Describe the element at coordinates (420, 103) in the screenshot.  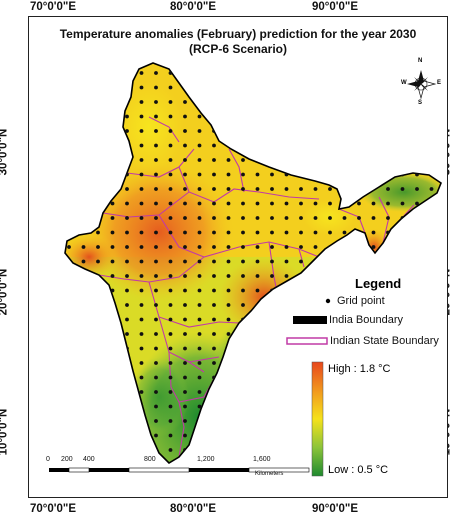
I see `compass-s: S` at that location.